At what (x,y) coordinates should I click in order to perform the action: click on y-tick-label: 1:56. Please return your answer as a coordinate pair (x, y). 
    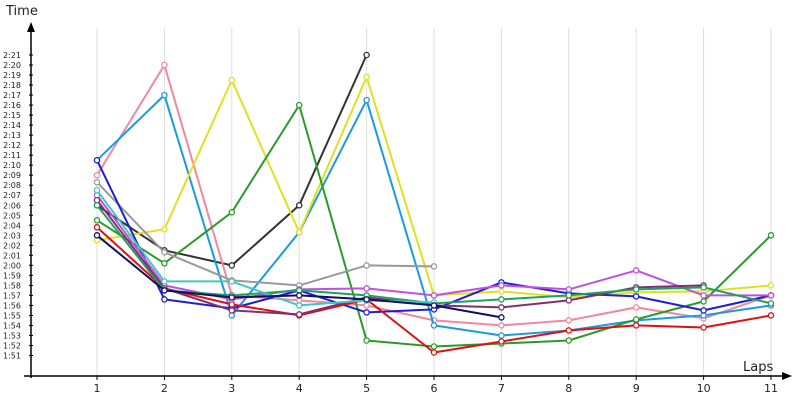
    Looking at the image, I should click on (12, 305).